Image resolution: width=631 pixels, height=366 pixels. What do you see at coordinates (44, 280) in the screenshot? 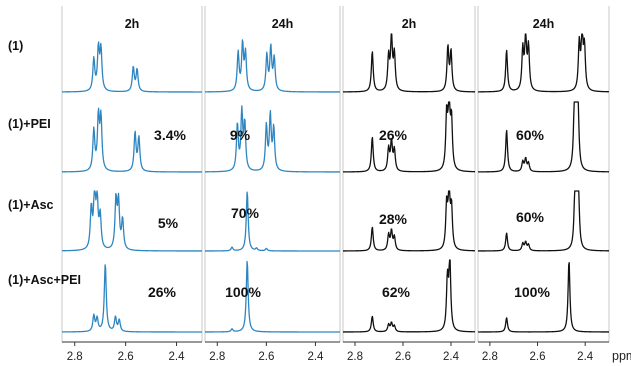
I see `row-label-1-asc-pei: (1)+Asc+PEI` at bounding box center [44, 280].